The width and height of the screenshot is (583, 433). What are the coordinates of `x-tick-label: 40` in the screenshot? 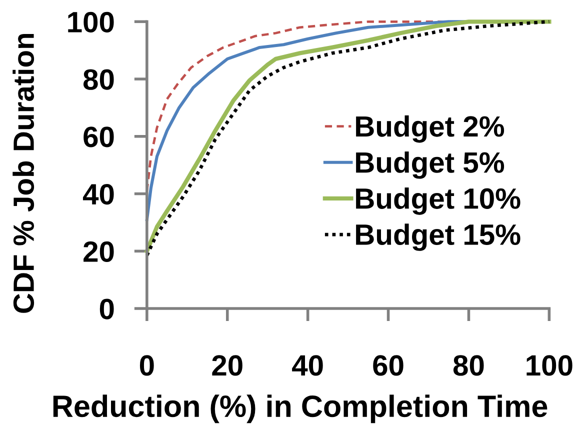 It's located at (307, 365).